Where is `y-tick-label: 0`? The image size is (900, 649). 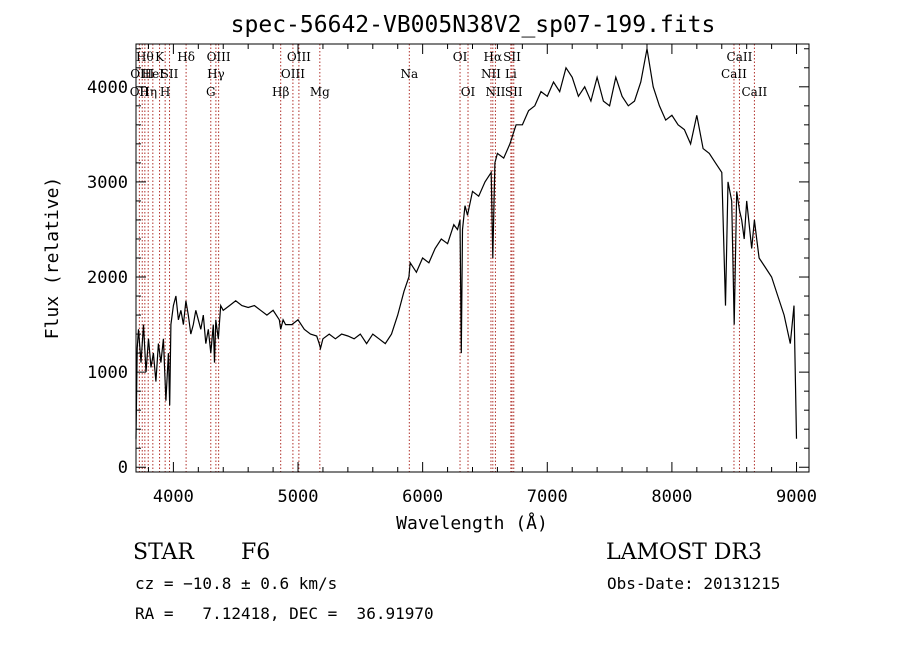 y-tick-label: 0 is located at coordinates (123, 468).